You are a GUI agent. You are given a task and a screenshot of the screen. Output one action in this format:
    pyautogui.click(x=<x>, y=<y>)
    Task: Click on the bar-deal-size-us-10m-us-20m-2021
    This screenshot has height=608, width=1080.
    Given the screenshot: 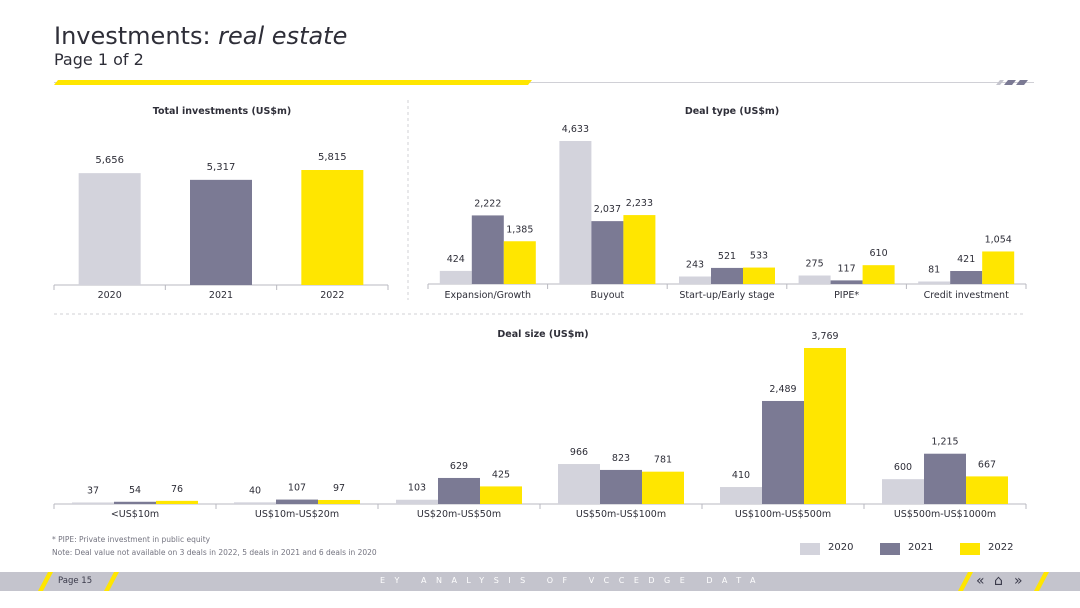 What is the action you would take?
    pyautogui.click(x=297, y=501)
    